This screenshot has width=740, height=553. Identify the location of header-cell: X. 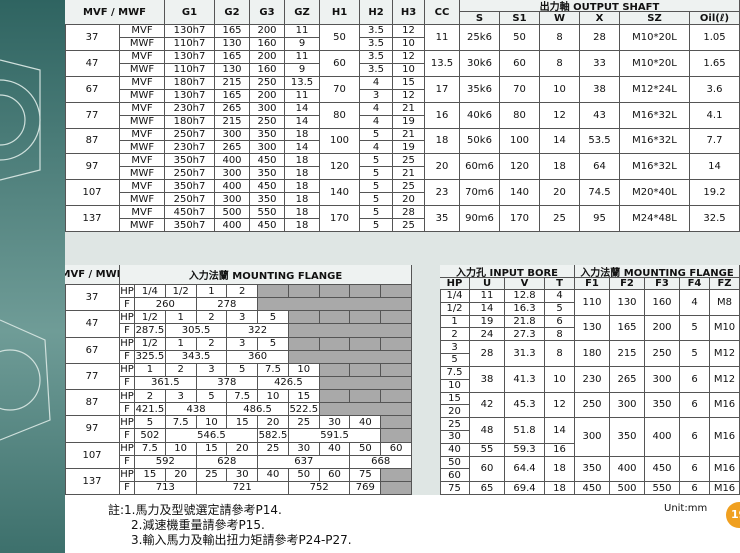
(600, 18).